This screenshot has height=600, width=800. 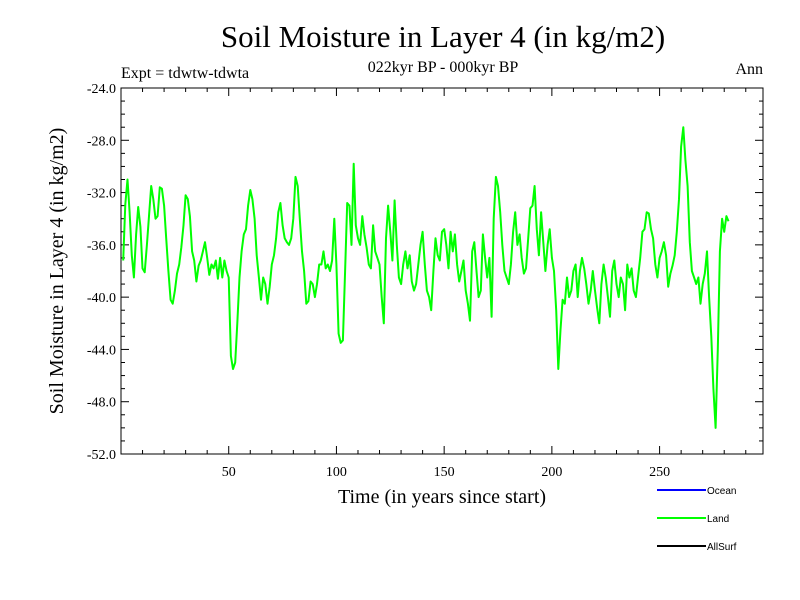 I want to click on experiment-label: Expt = tdwtw-tdwta, so click(x=185, y=73).